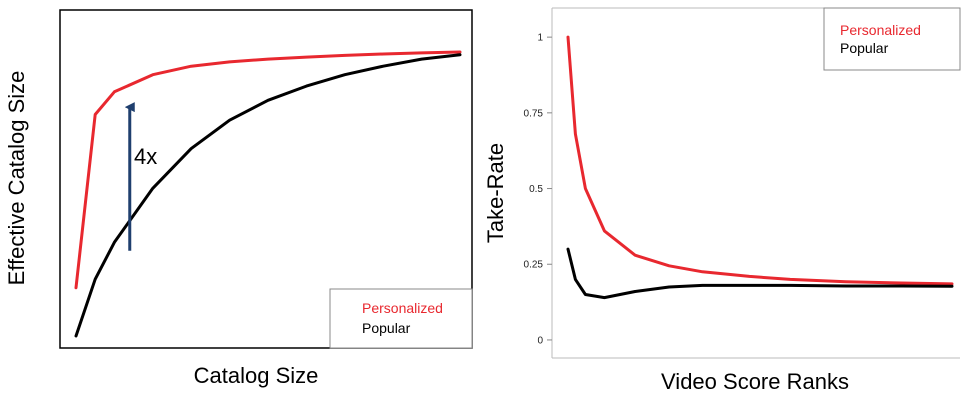 This screenshot has height=395, width=963. I want to click on left-legend-popular: Popular, so click(386, 328).